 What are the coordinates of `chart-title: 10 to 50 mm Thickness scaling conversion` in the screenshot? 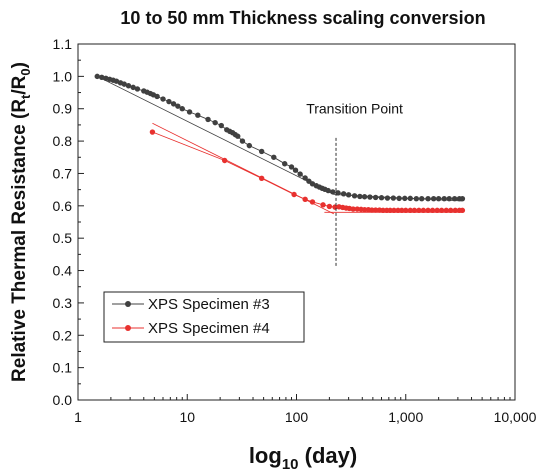 It's located at (302, 18).